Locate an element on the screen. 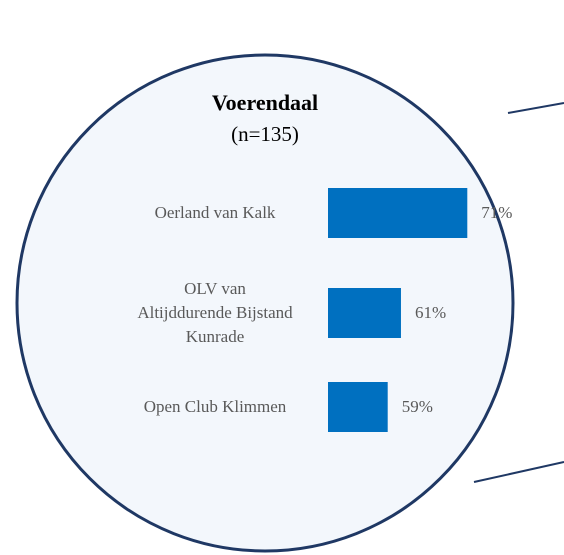  value-label: 71% is located at coordinates (497, 212).